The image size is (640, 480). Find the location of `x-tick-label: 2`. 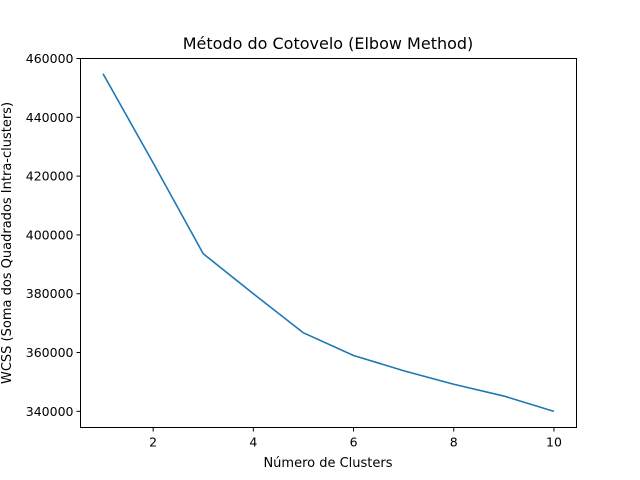

x-tick-label: 2 is located at coordinates (153, 442).